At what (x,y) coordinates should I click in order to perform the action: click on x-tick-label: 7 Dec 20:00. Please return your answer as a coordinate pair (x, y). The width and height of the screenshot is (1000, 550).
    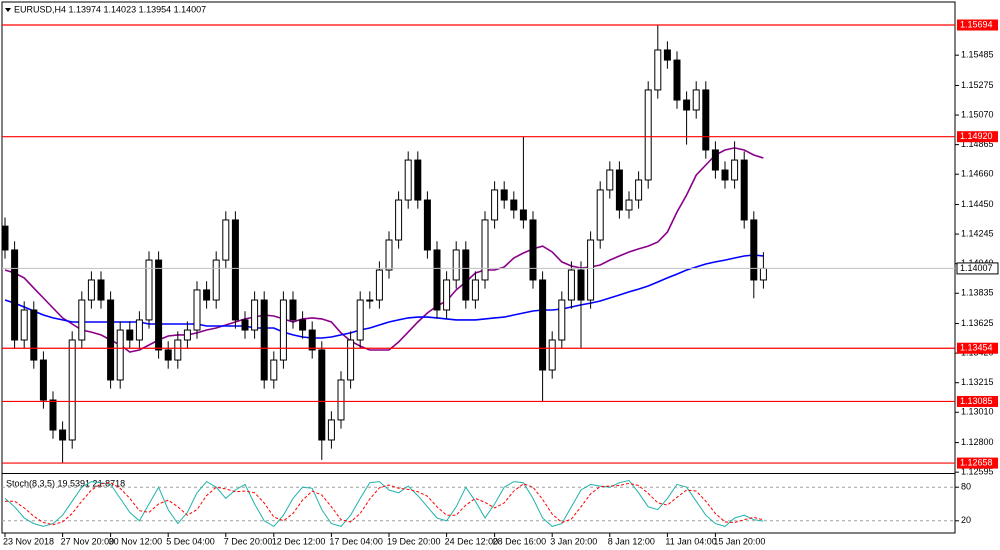
    Looking at the image, I should click on (248, 541).